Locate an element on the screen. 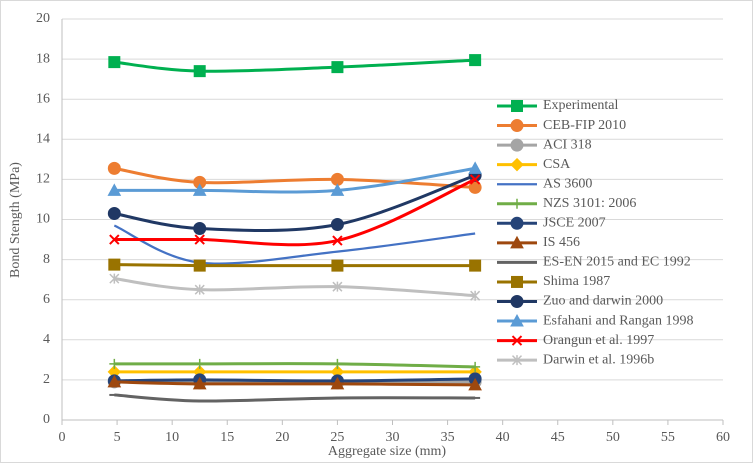 The height and width of the screenshot is (463, 753). x-tick-label: 50 is located at coordinates (613, 437).